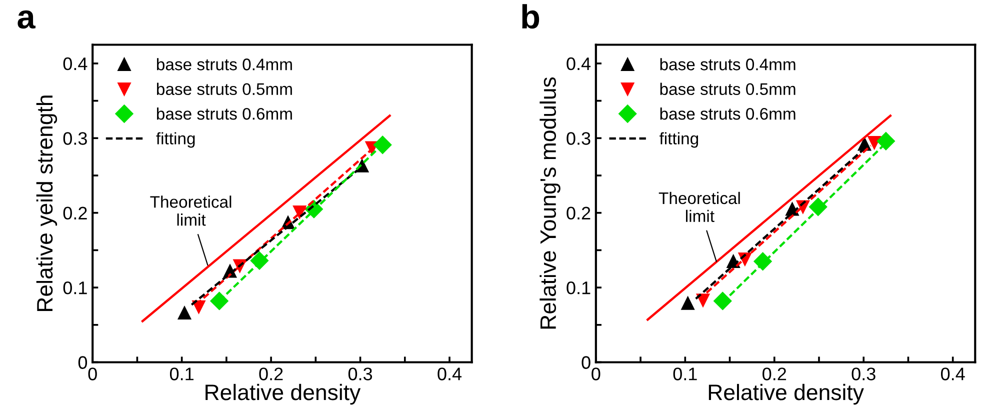  Describe the element at coordinates (550, 203) in the screenshot. I see `y-axis-title: Relative Young's modulus` at that location.